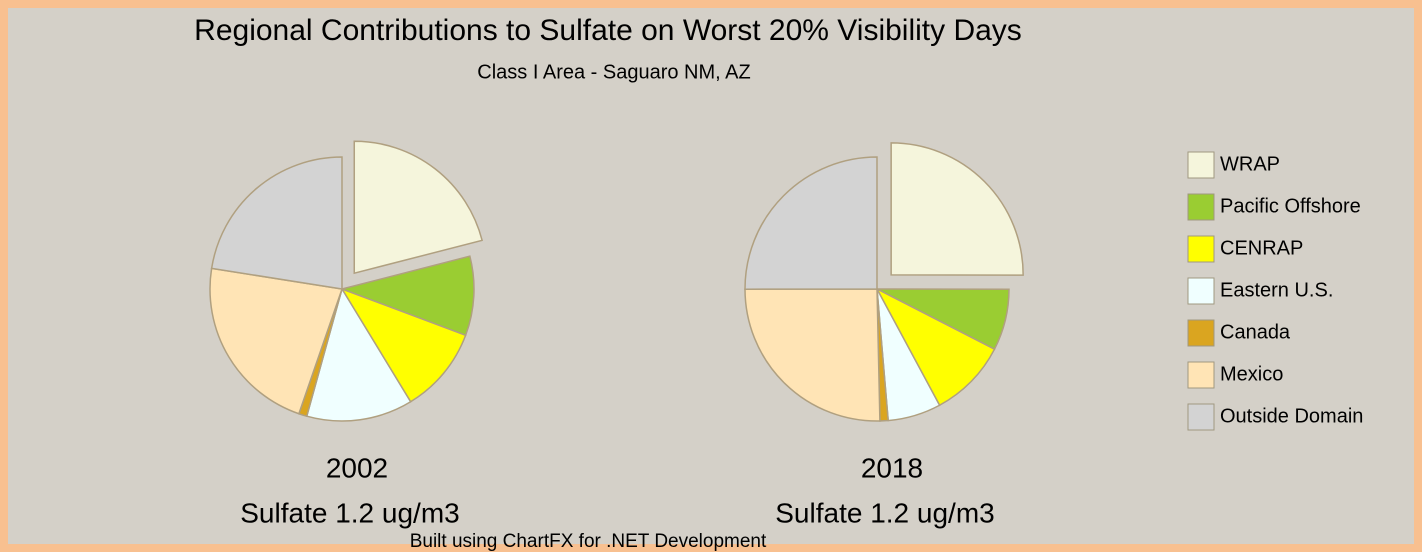 The image size is (1422, 552). Describe the element at coordinates (1276, 290) in the screenshot. I see `legend-label: Eastern U.S.` at that location.